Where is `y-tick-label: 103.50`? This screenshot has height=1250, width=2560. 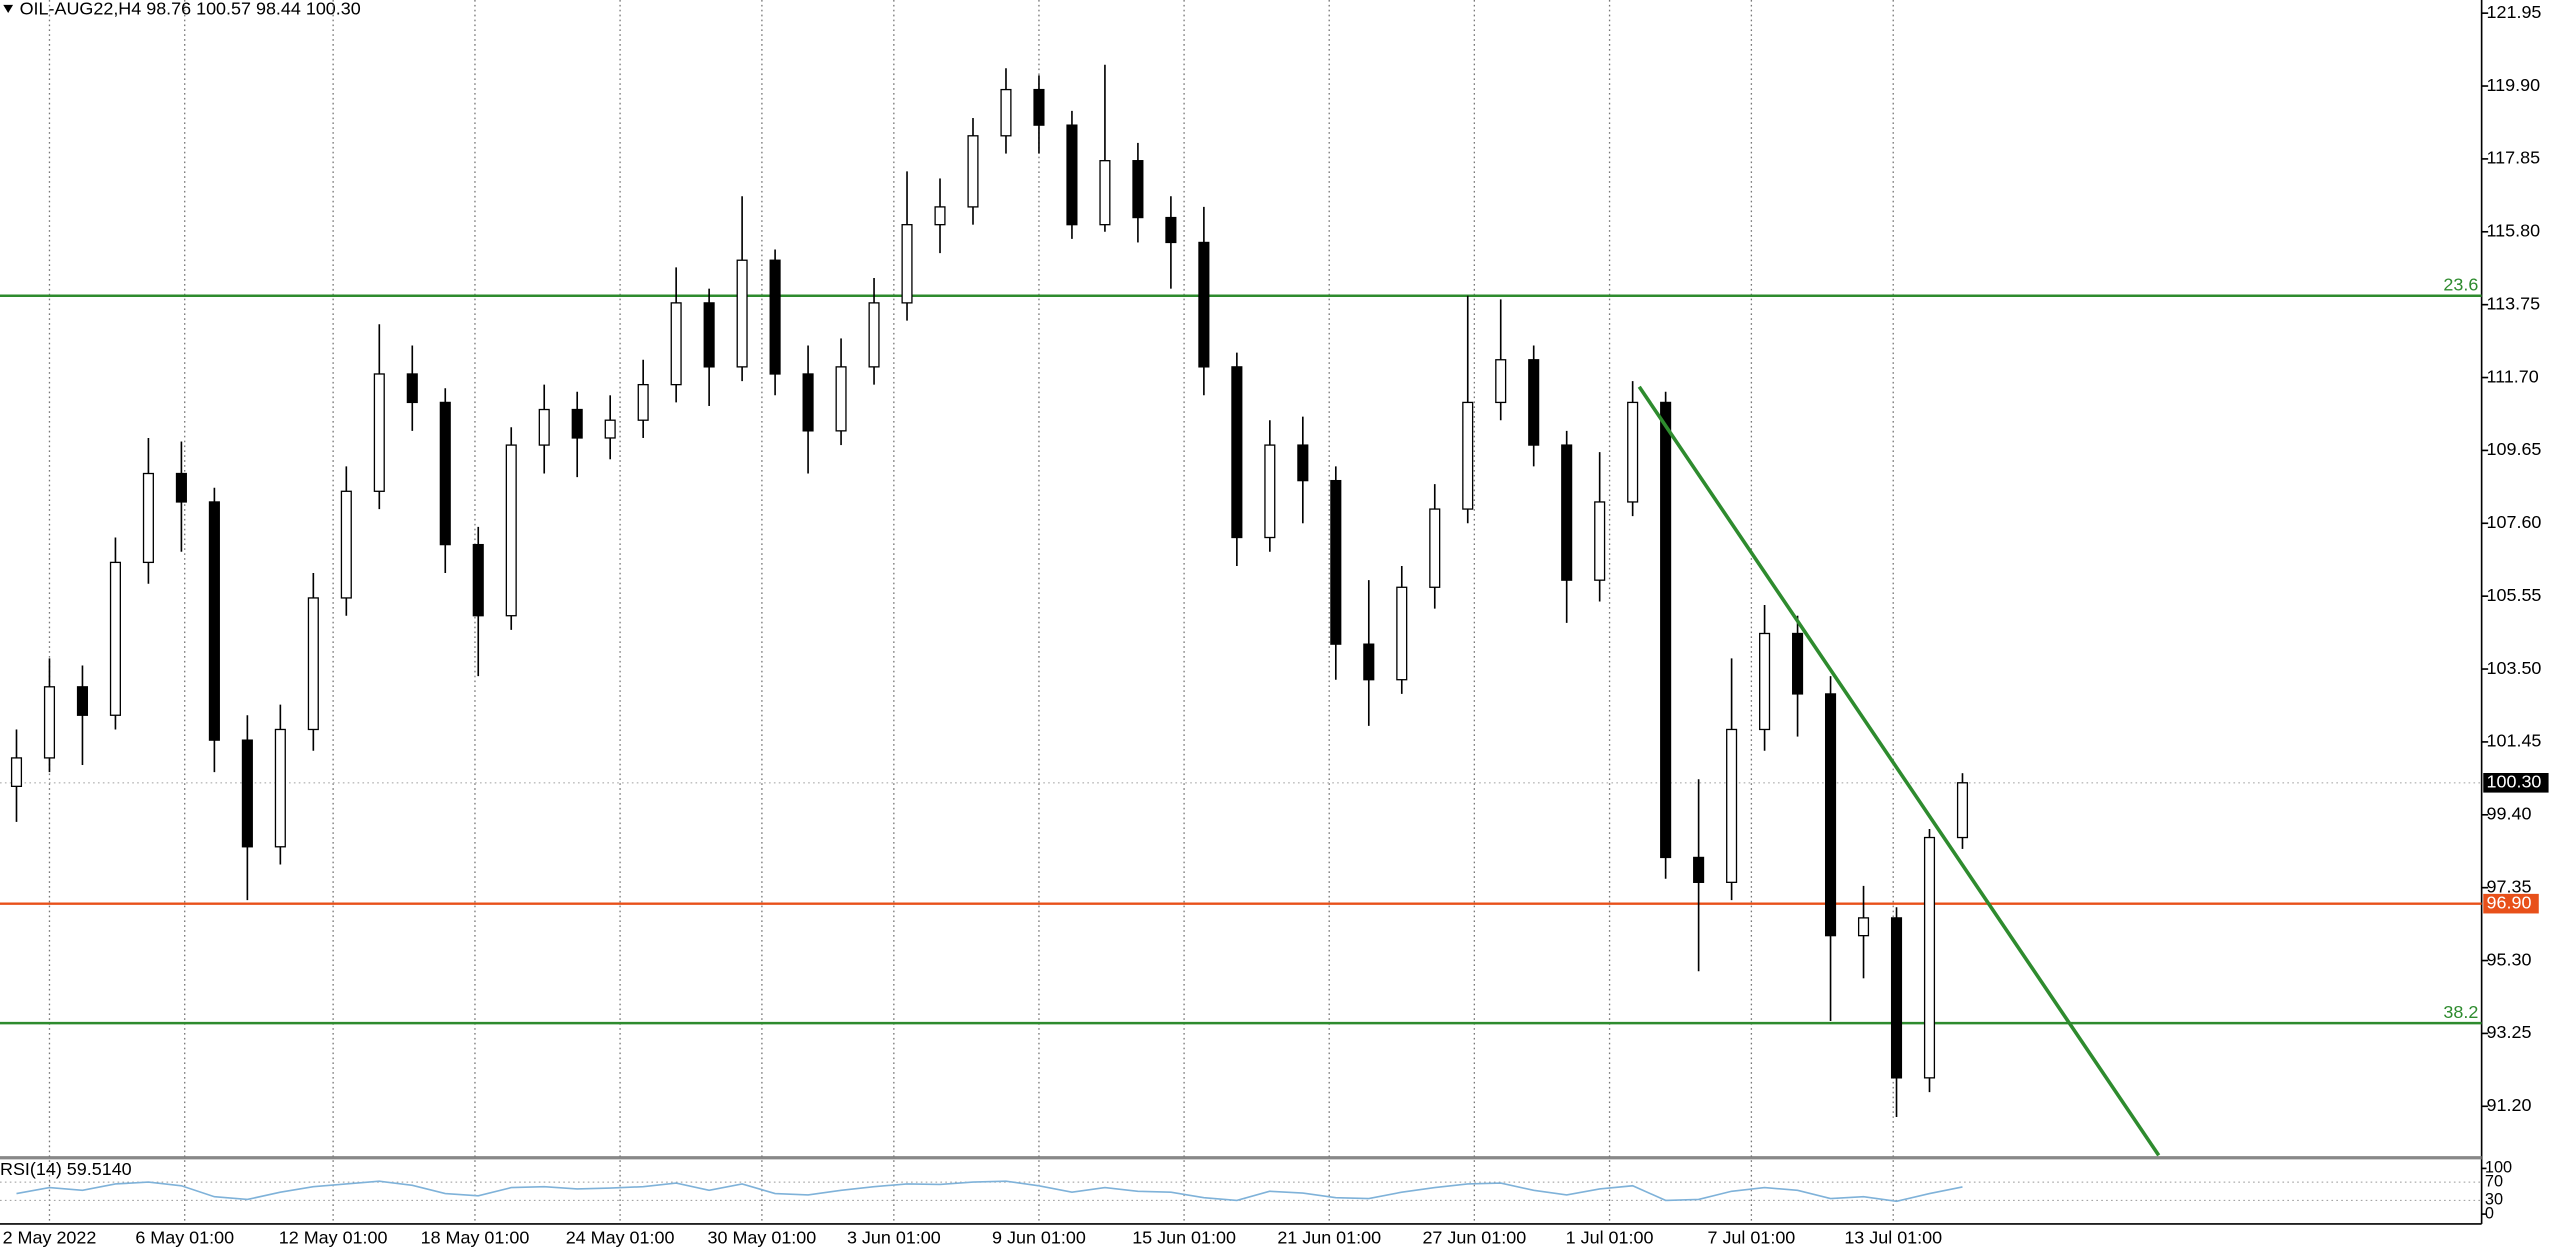 y-tick-label: 103.50 is located at coordinates (2514, 668).